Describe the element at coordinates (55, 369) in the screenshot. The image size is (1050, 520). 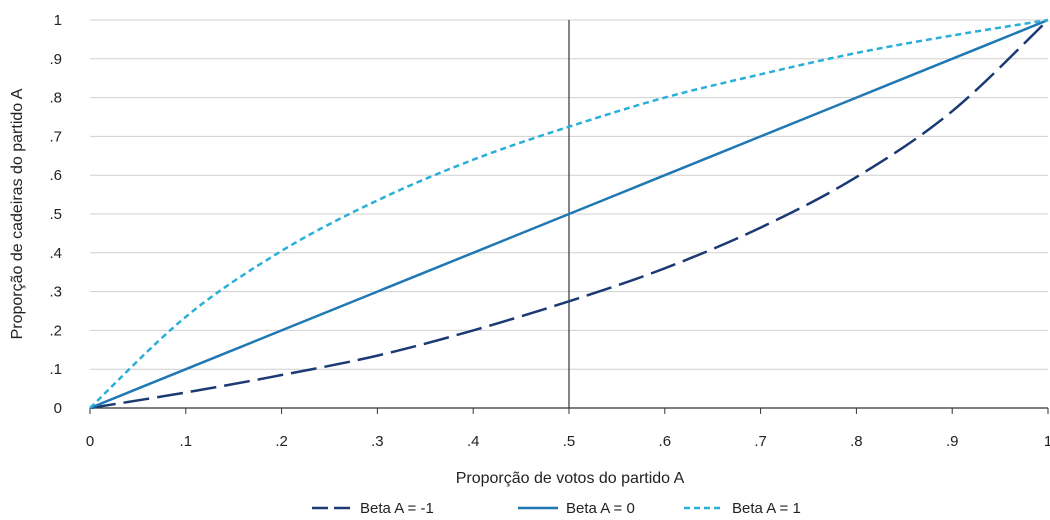
I see `y-tick-label-1: .1` at that location.